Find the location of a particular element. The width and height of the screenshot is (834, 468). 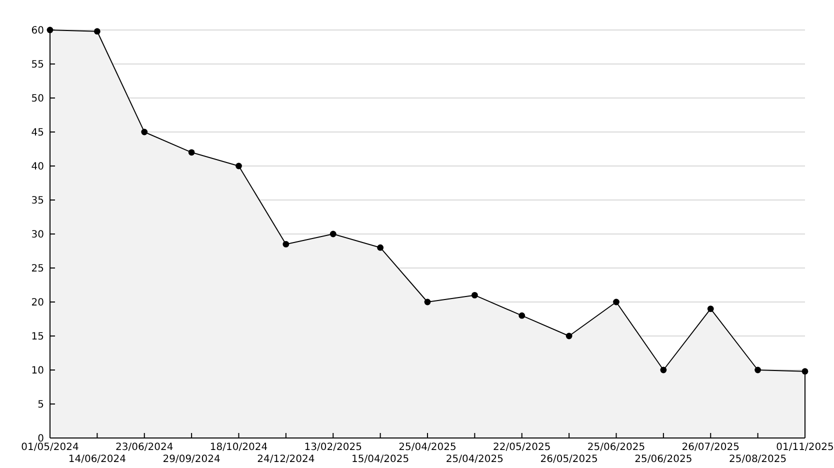

x-tick-label: 01/11/2025 is located at coordinates (805, 447).